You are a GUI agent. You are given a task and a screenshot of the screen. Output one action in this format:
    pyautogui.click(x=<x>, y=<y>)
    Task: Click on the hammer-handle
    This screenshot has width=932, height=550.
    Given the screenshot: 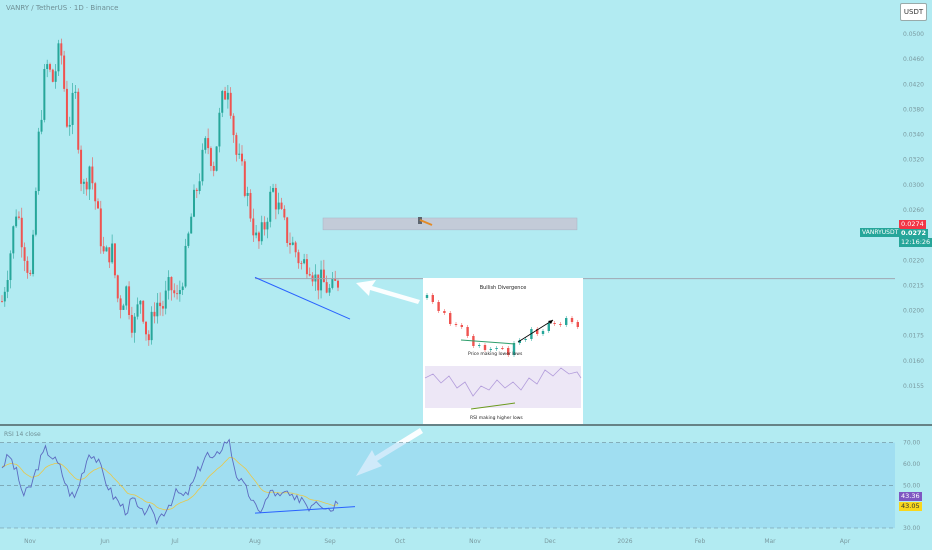 What is the action you would take?
    pyautogui.click(x=426, y=222)
    